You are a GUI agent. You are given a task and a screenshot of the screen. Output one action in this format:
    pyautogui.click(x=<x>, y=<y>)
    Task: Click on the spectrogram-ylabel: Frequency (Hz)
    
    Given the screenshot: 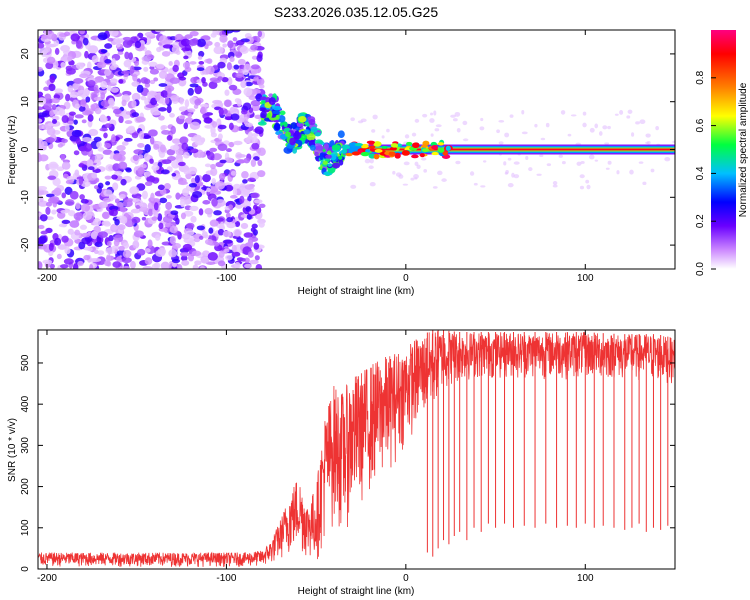 What is the action you would take?
    pyautogui.click(x=12, y=150)
    